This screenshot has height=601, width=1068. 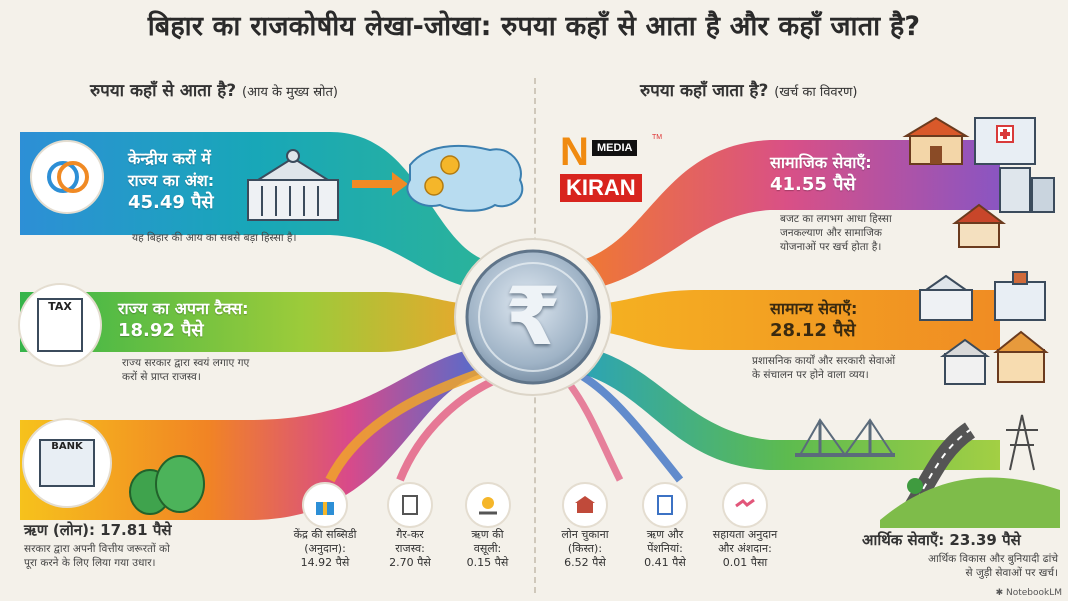 I want to click on footer-text: NotebookLM, so click(x=1033, y=593).